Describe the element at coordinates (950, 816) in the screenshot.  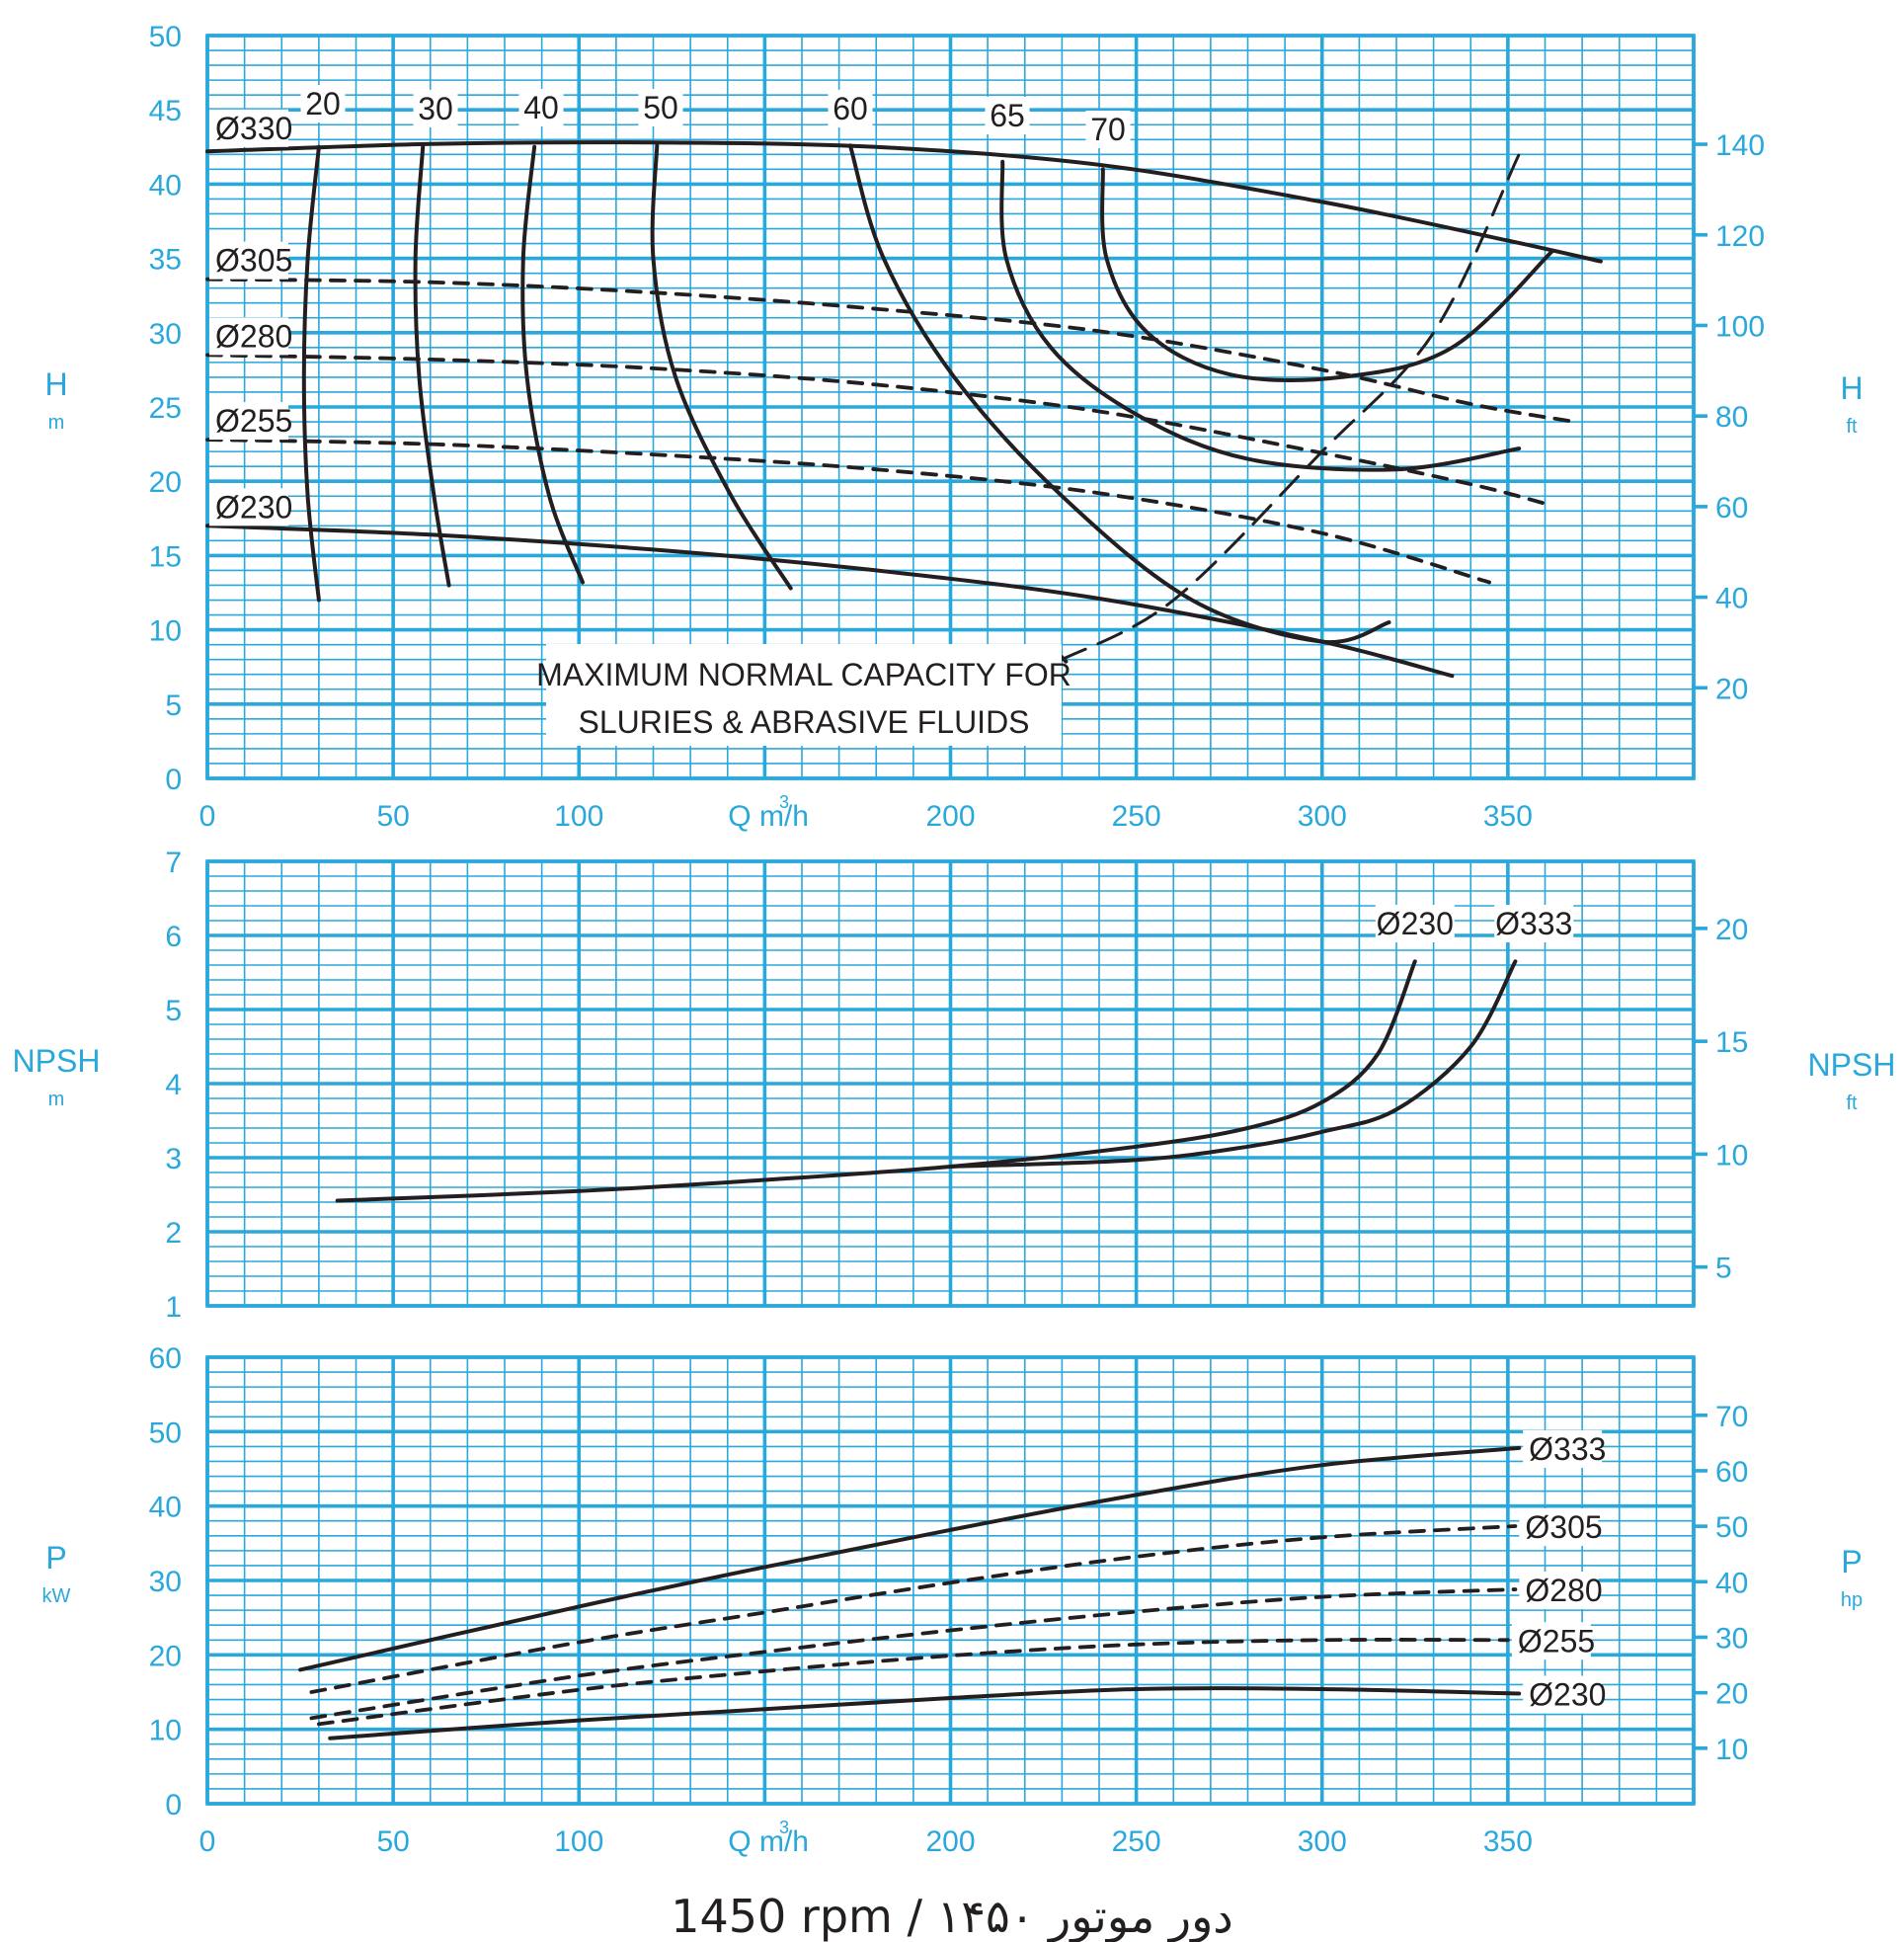
I see `x-tick-label: 200` at that location.